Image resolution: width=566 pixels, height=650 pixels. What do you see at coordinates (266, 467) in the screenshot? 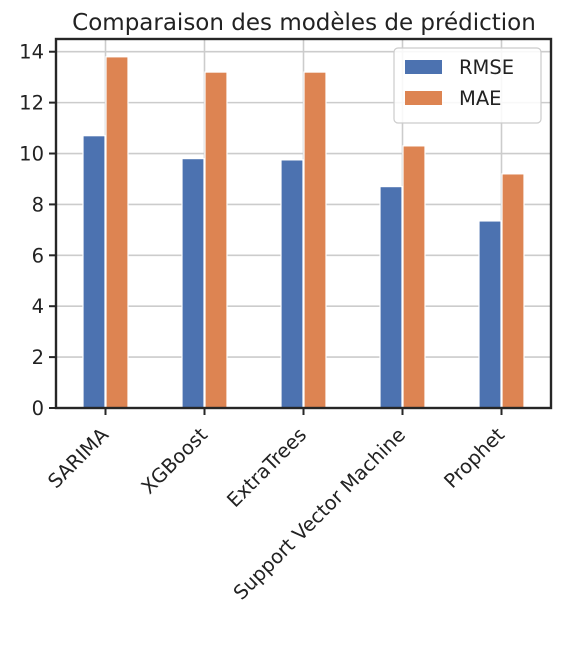
I see `x-tick-label: ExtraTrees` at bounding box center [266, 467].